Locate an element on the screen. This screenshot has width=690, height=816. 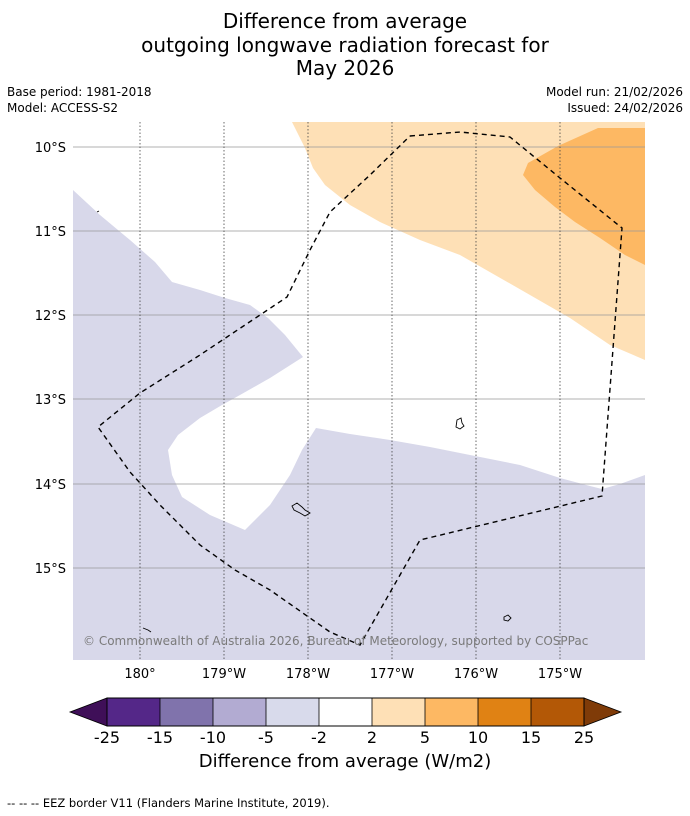
lat-label: 10°S is located at coordinates (50, 148).